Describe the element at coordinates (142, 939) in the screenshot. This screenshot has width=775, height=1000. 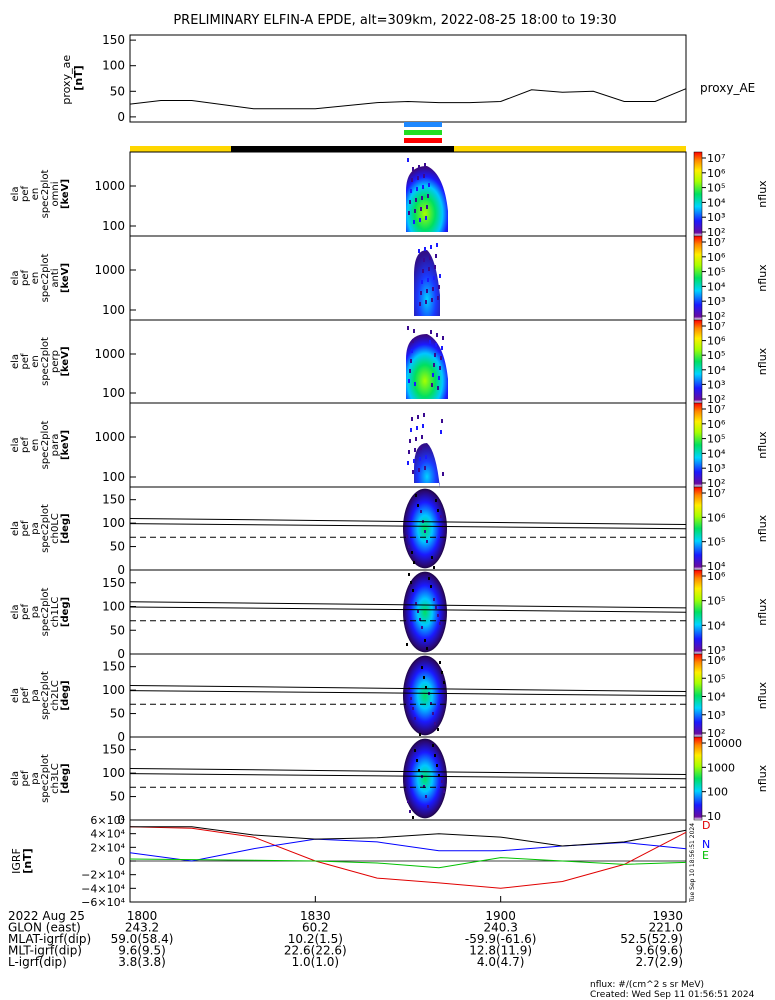
I see `footer-value: 59.0(58.4)` at that location.